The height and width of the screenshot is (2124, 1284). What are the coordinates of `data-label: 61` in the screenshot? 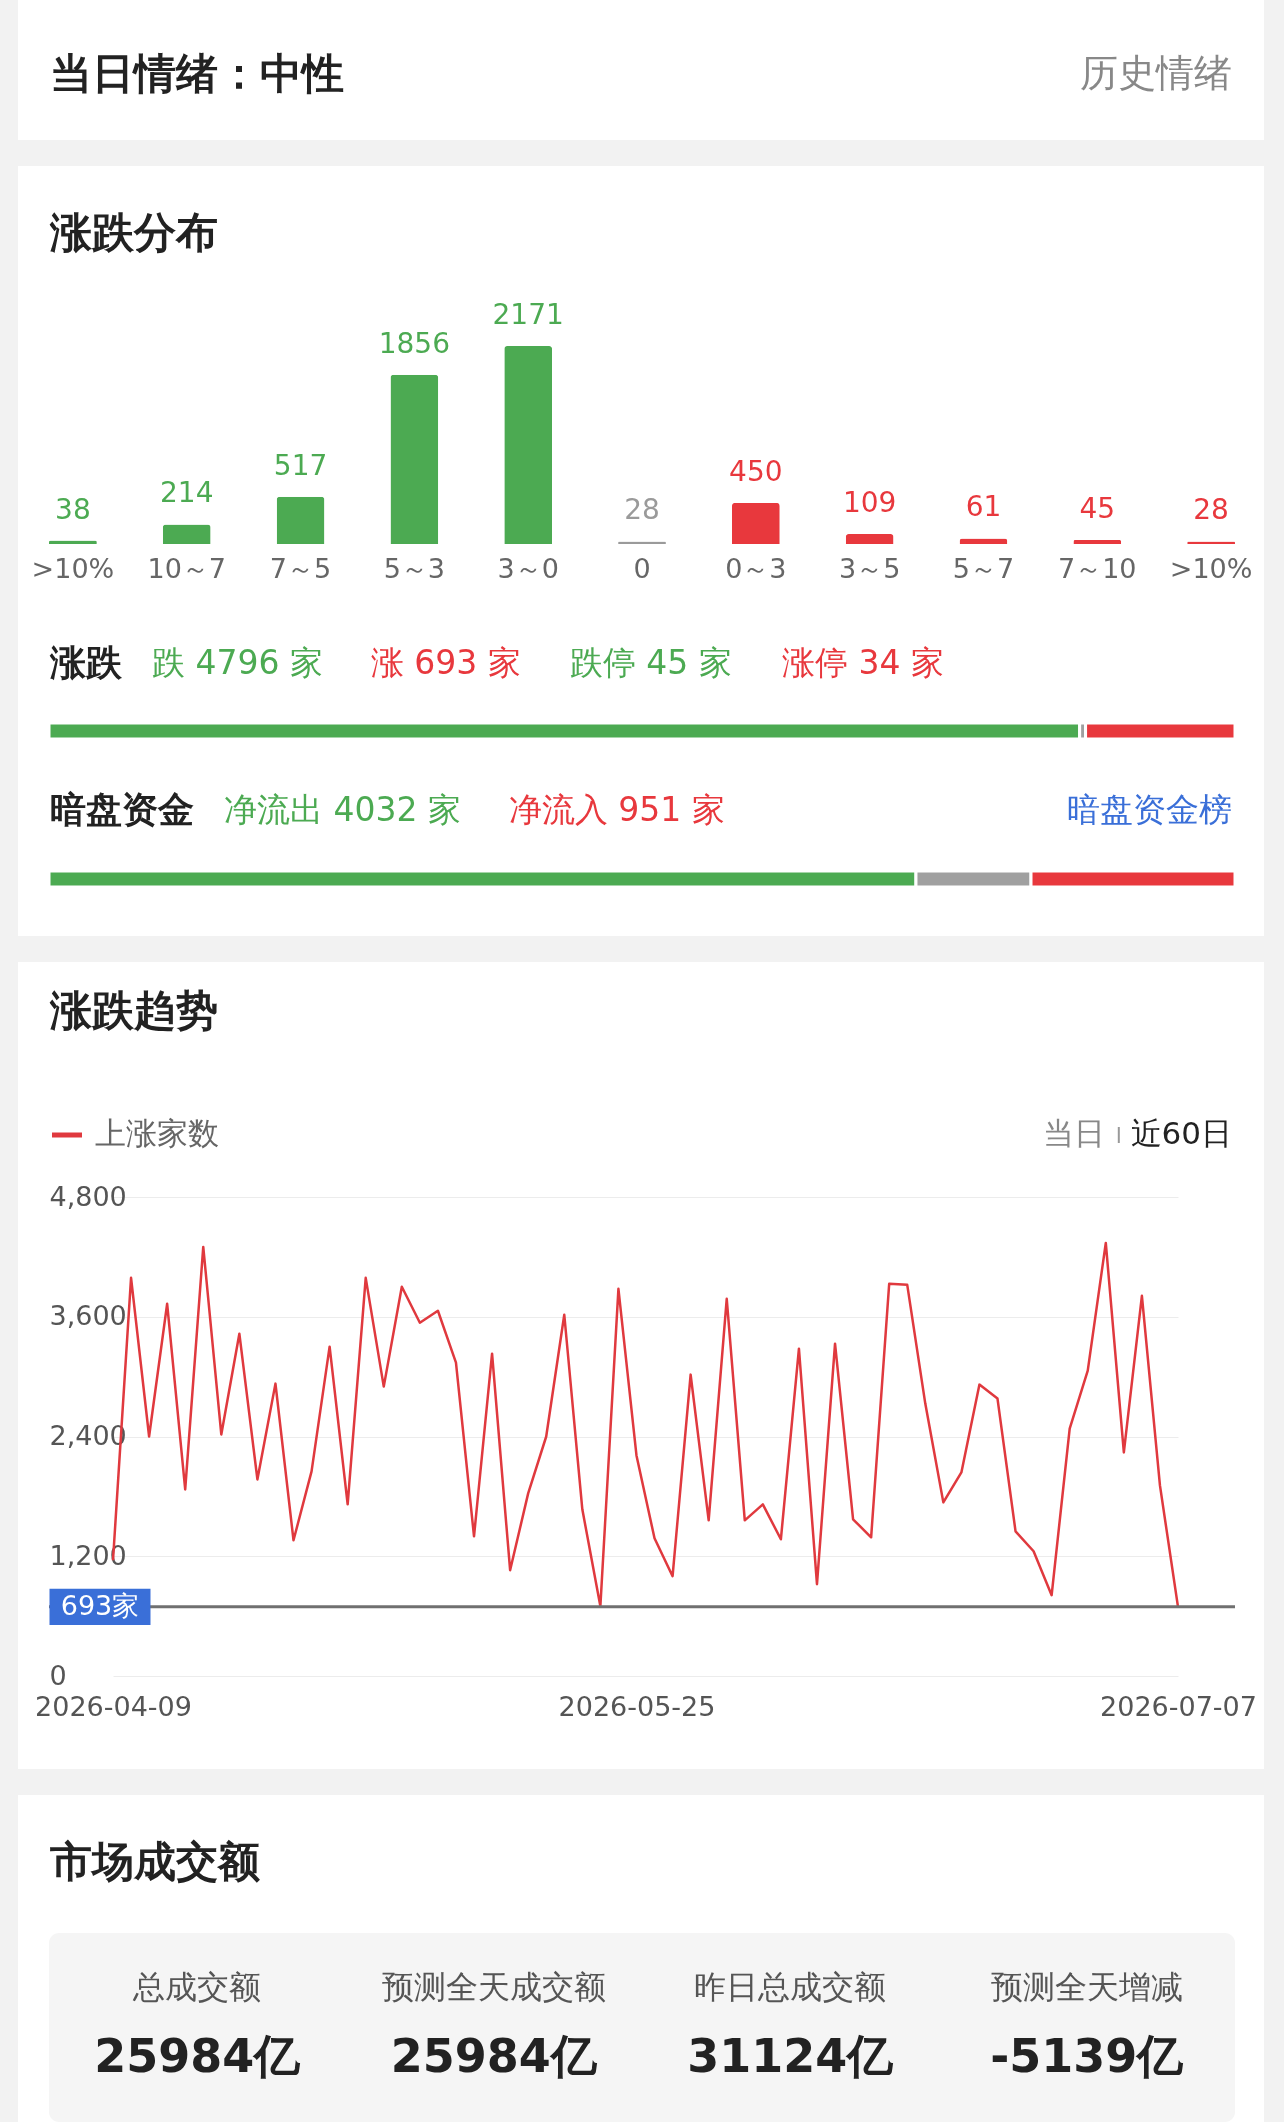 It's located at (983, 507).